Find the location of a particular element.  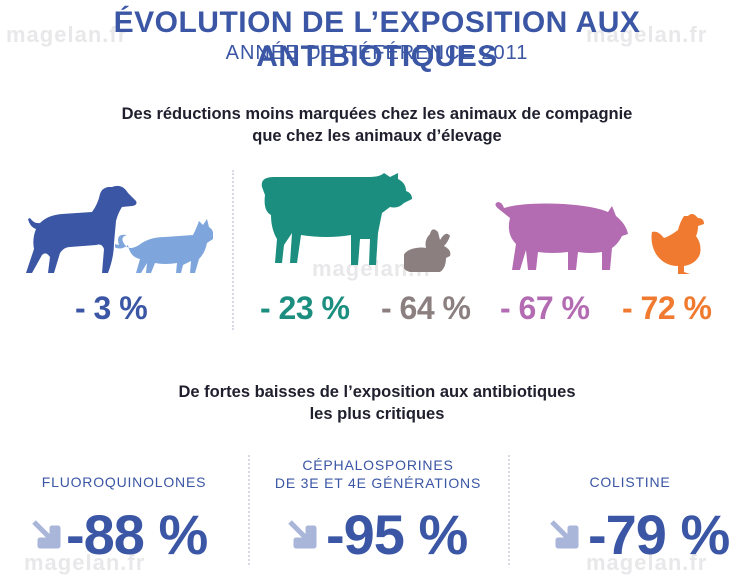

antibiotic-label-line: DE 3E ET 4E GÉNÉRATIONS is located at coordinates (378, 483).